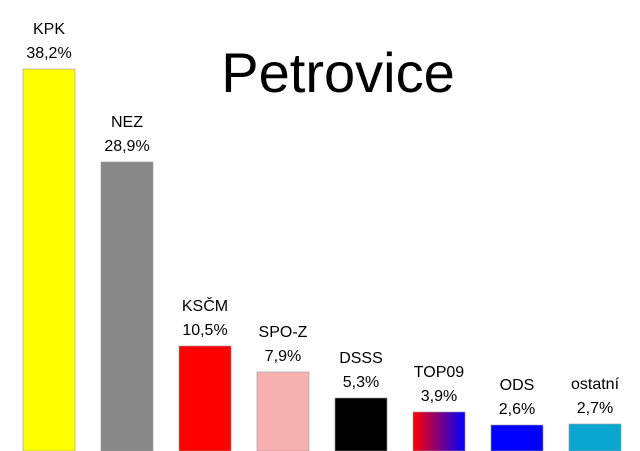 This screenshot has height=451, width=640. Describe the element at coordinates (283, 411) in the screenshot. I see `bar-spo-z` at that location.